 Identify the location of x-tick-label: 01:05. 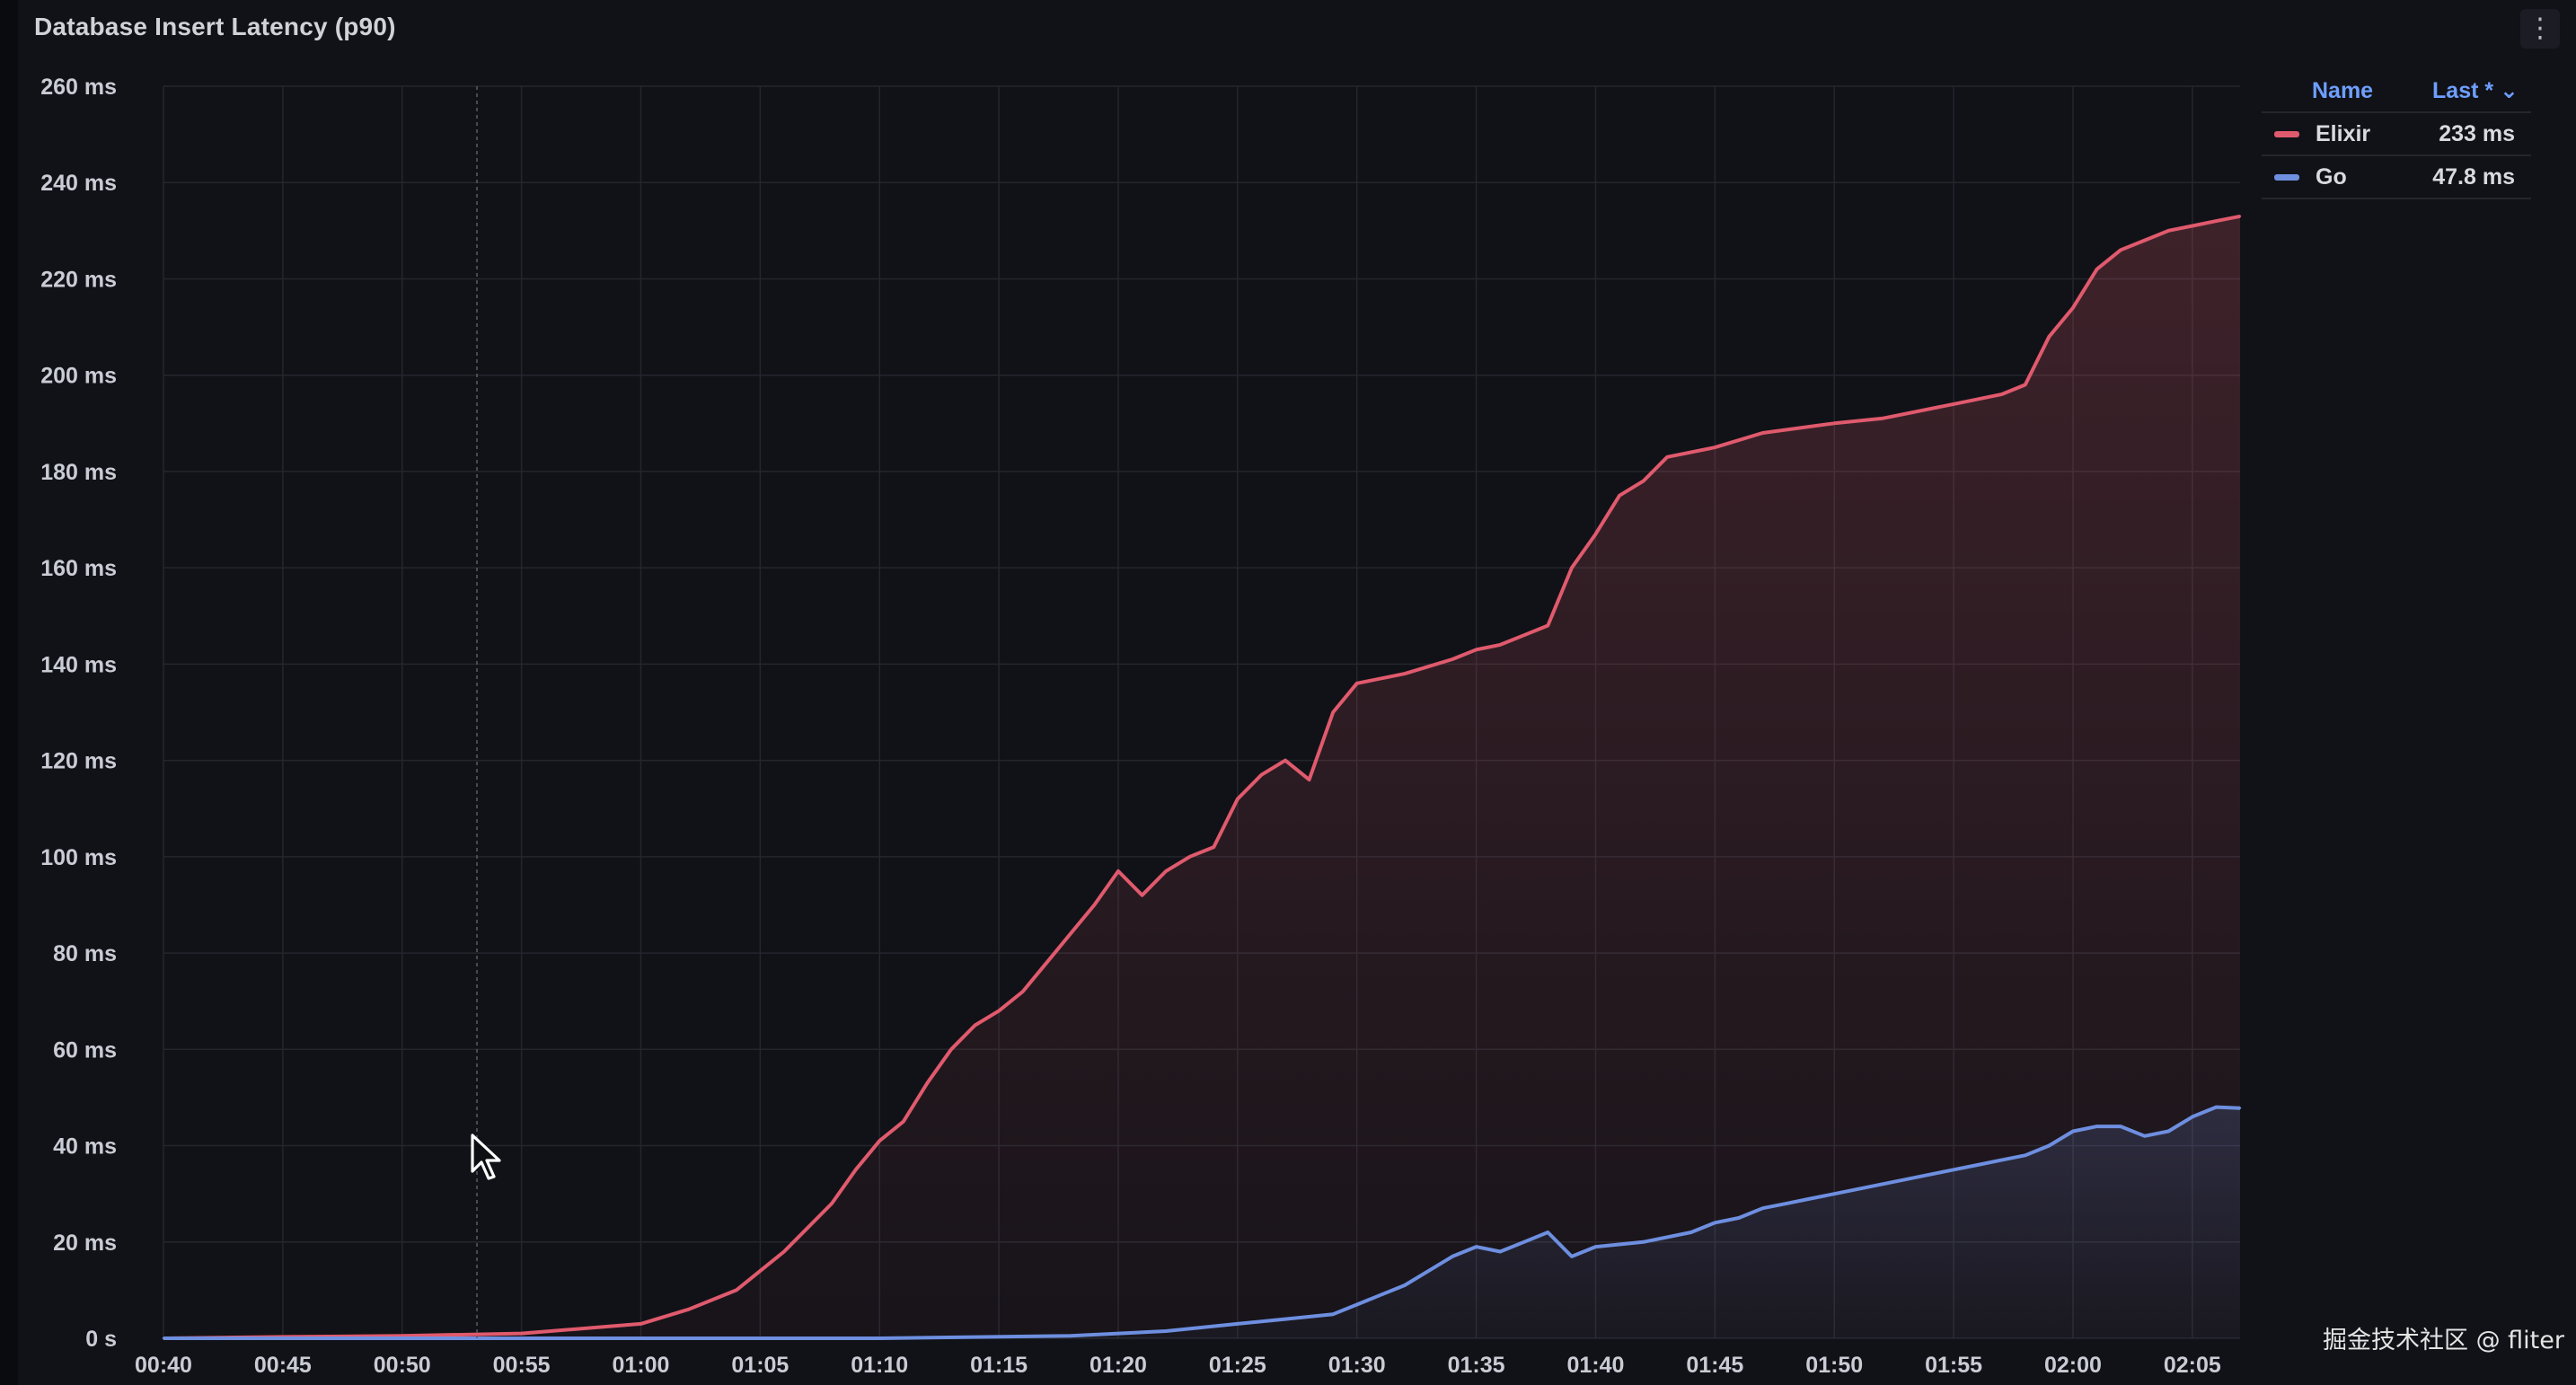
(760, 1366).